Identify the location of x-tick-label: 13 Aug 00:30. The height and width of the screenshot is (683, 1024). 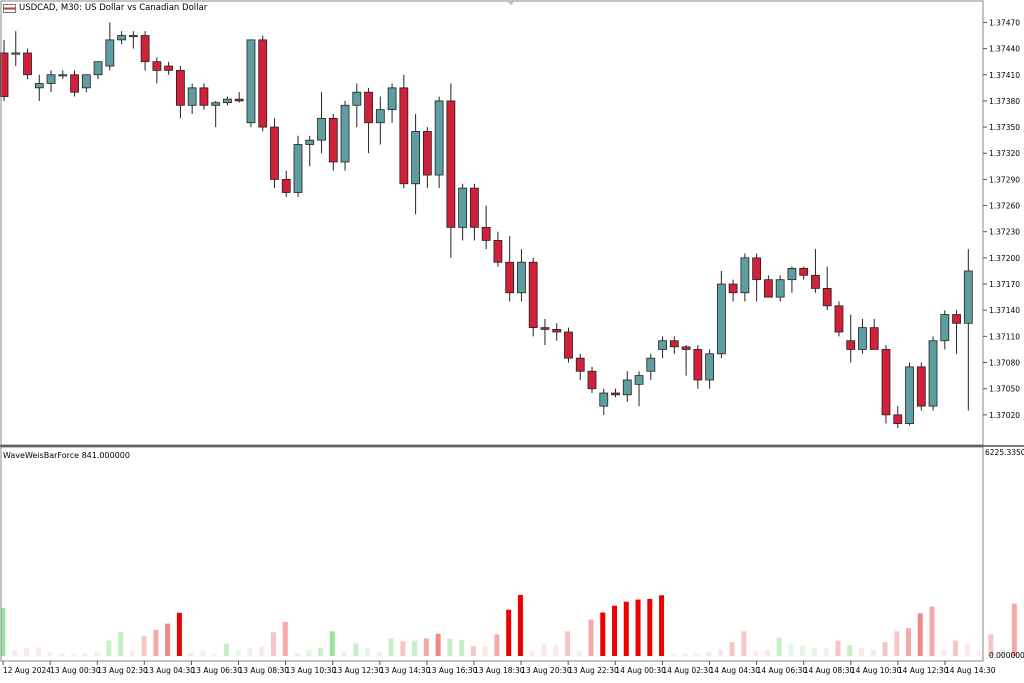
(75, 670).